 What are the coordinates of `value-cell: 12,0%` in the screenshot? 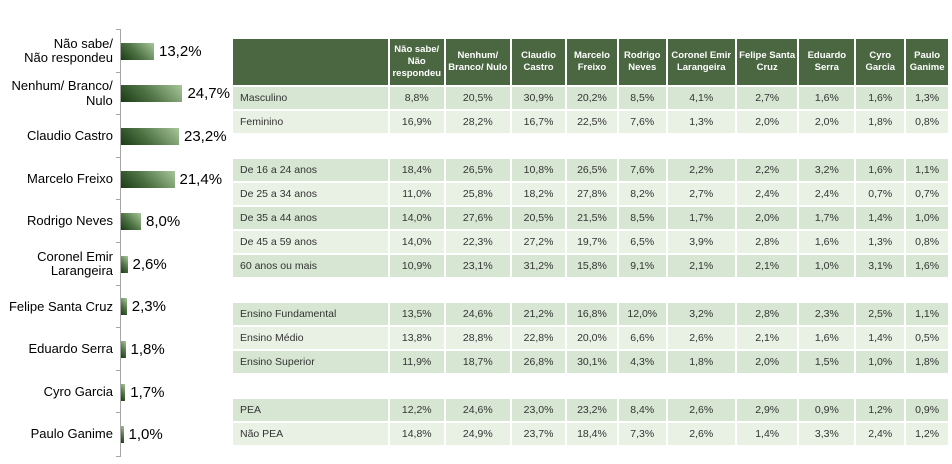 It's located at (642, 314).